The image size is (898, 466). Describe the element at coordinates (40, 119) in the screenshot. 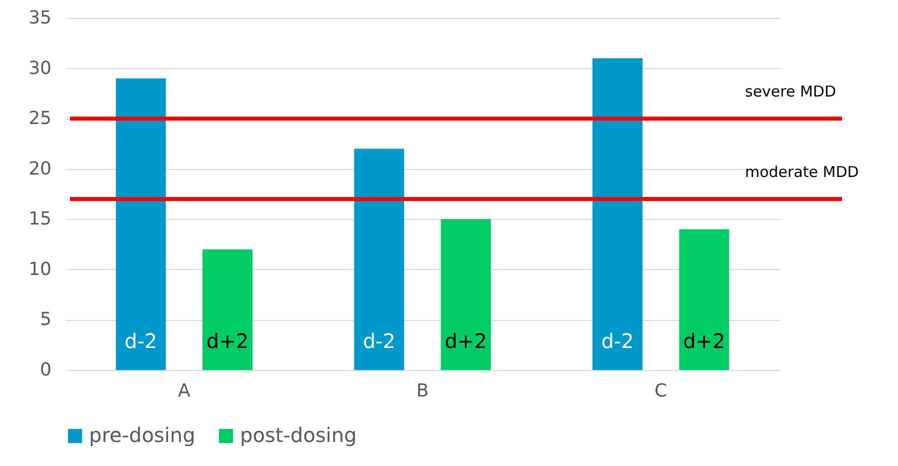

I see `y-tick-label: 25` at that location.